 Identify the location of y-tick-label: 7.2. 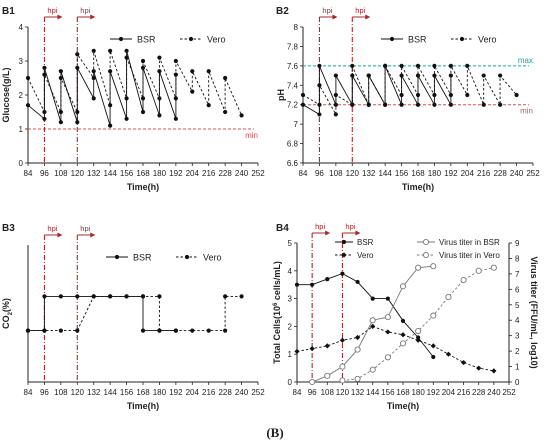
(293, 105).